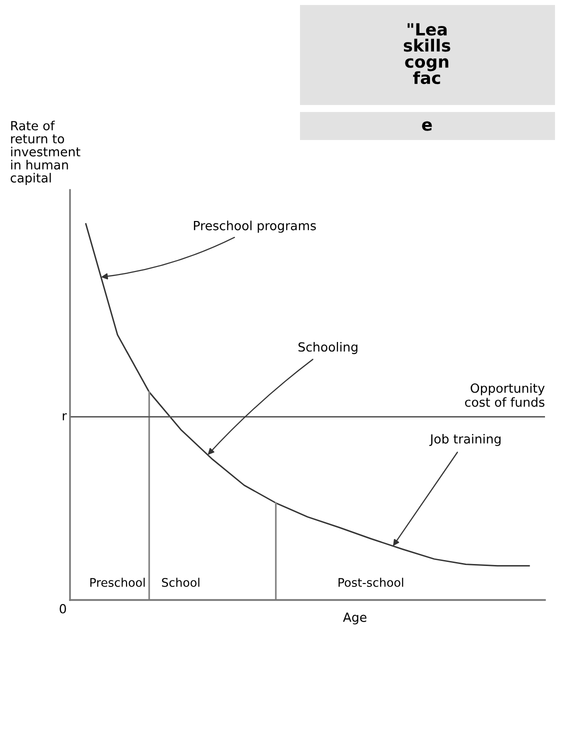 This screenshot has width=567, height=742. What do you see at coordinates (63, 609) in the screenshot?
I see `text: 0` at bounding box center [63, 609].